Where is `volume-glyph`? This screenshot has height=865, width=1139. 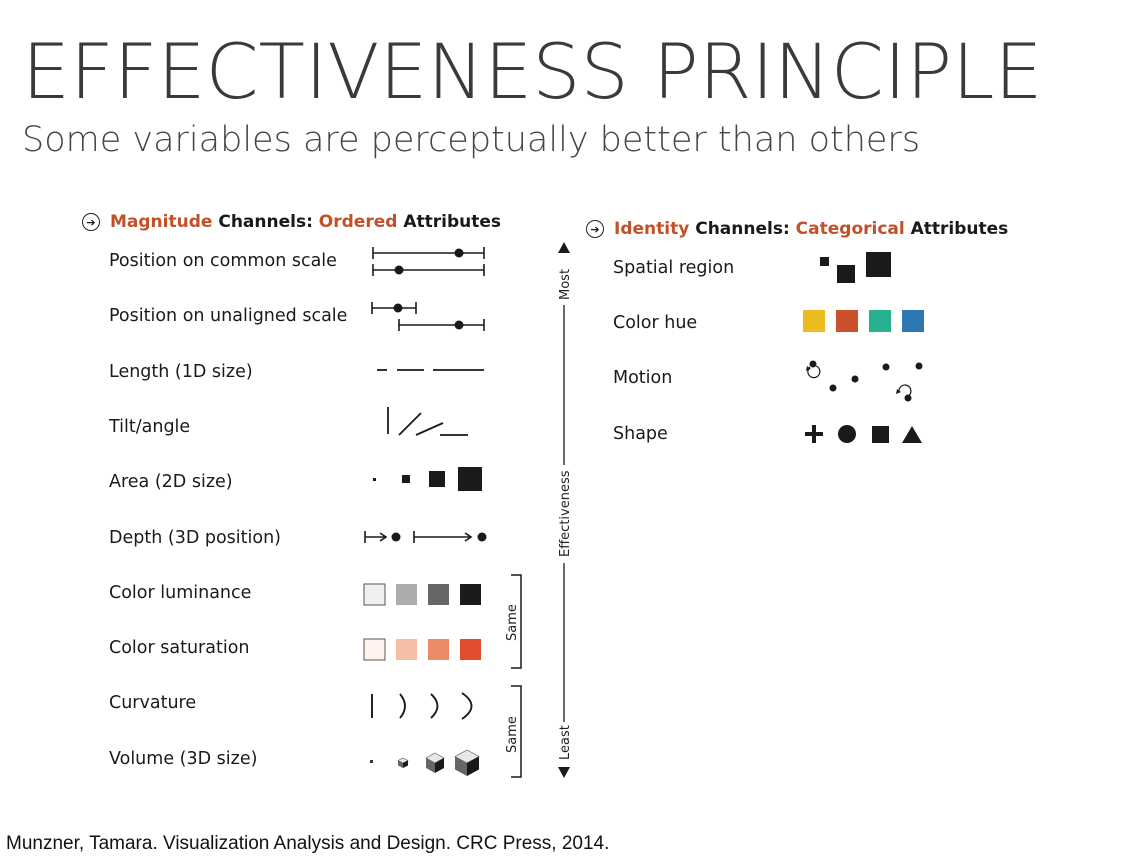 volume-glyph is located at coordinates (425, 762).